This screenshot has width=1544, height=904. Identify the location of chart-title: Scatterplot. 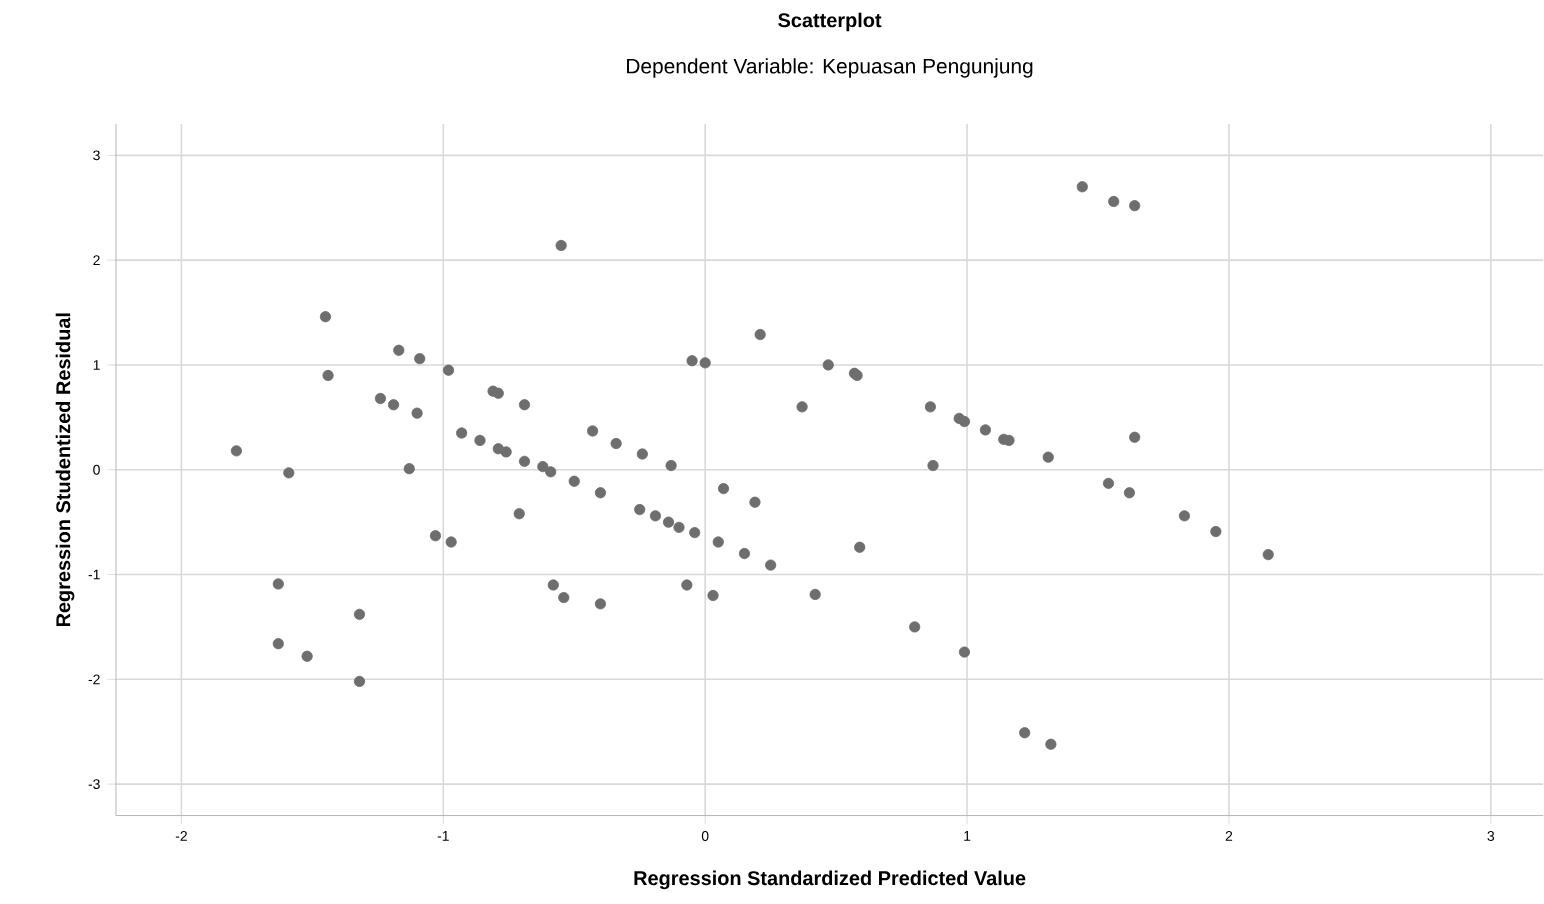
(830, 22).